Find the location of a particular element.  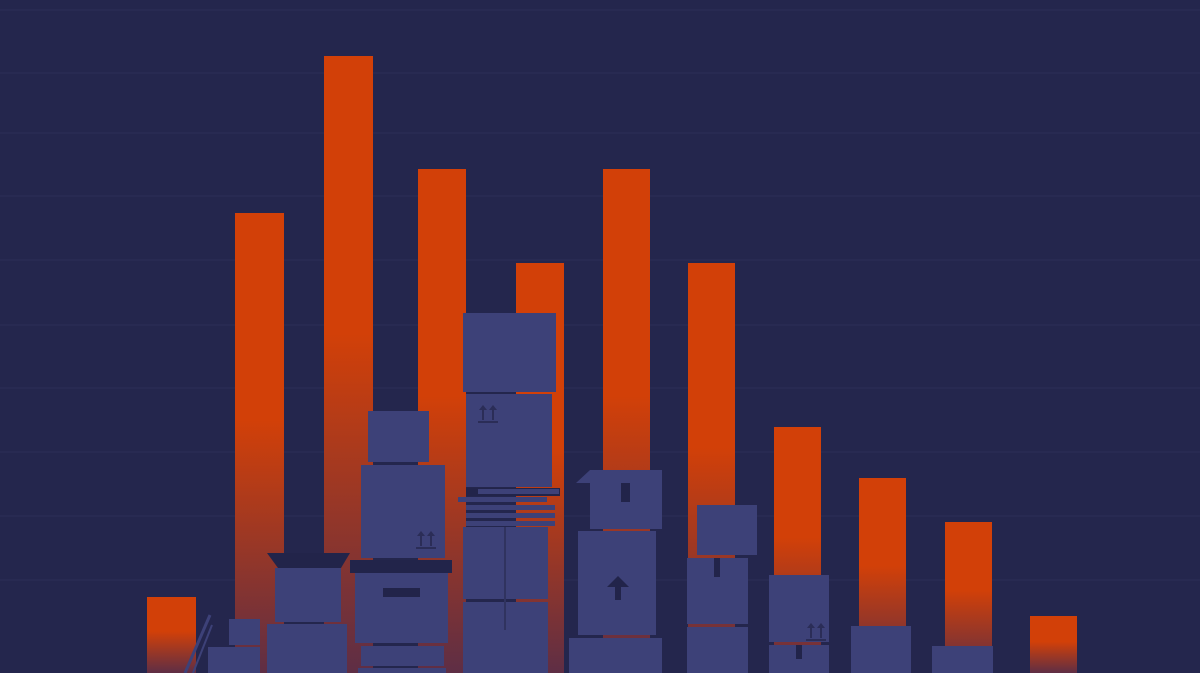

open-box-flap is located at coordinates (308, 560).